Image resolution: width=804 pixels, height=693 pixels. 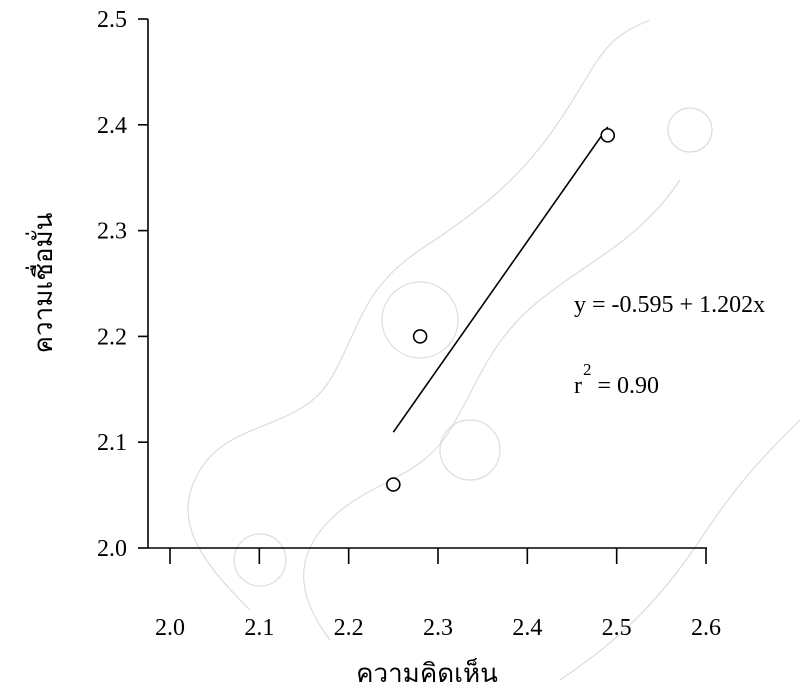 What do you see at coordinates (500, 279) in the screenshot?
I see `regression-line` at bounding box center [500, 279].